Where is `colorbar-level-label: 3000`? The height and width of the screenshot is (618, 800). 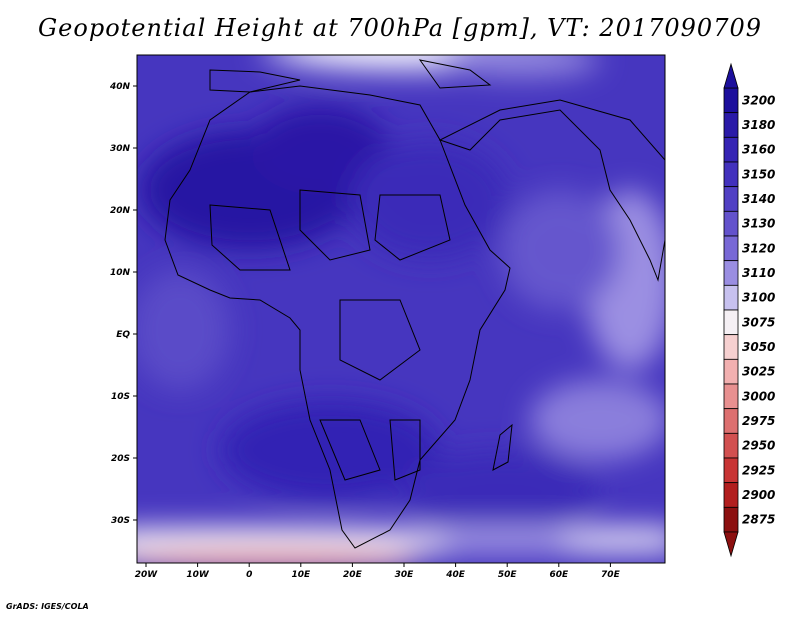 colorbar-level-label: 3000 is located at coordinates (758, 396).